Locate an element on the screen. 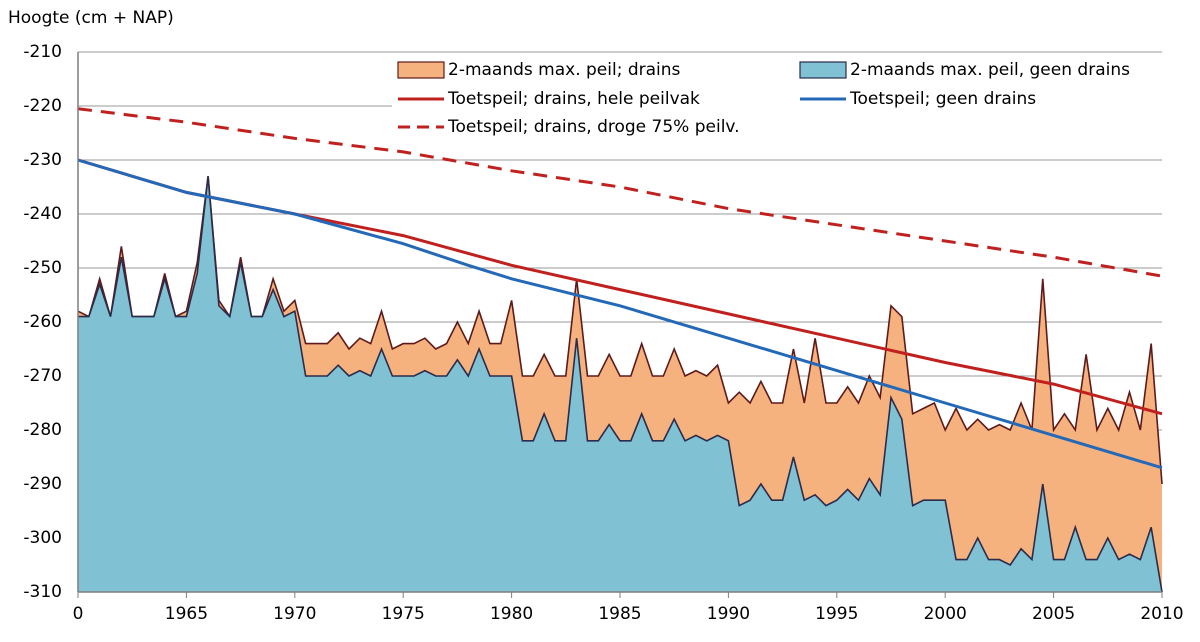 This screenshot has width=1200, height=642. legend-label: Toetspeil; drains, droge 75% peilv. is located at coordinates (593, 127).